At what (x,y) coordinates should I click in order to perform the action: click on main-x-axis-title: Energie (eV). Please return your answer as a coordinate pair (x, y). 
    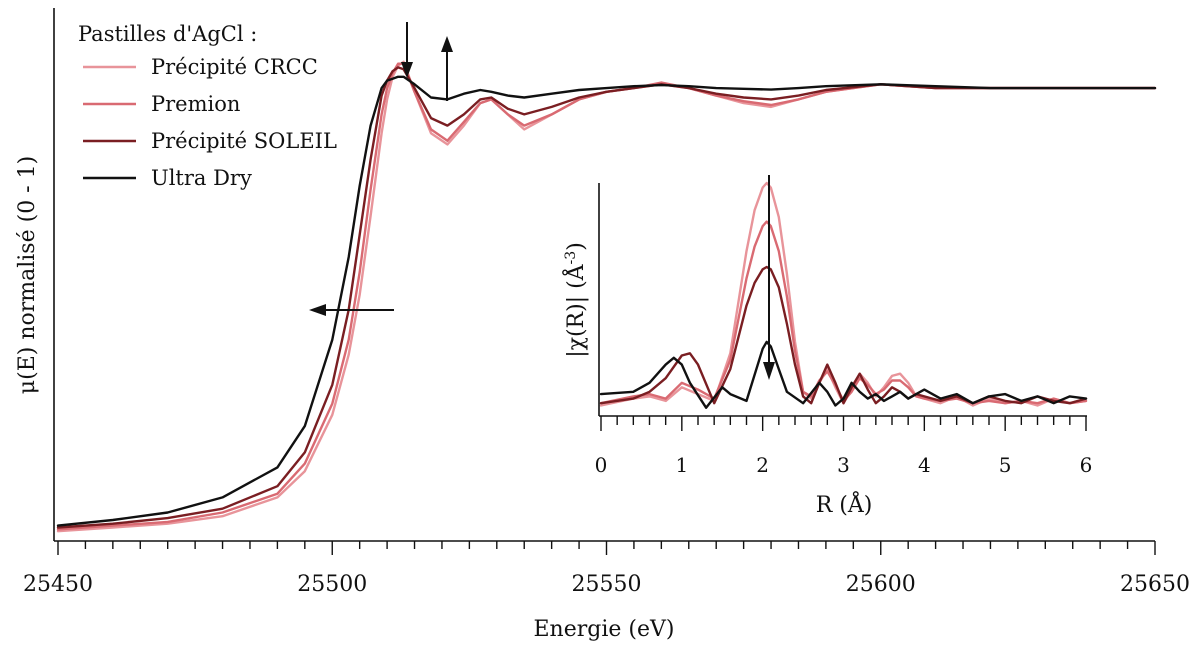
    Looking at the image, I should click on (604, 629).